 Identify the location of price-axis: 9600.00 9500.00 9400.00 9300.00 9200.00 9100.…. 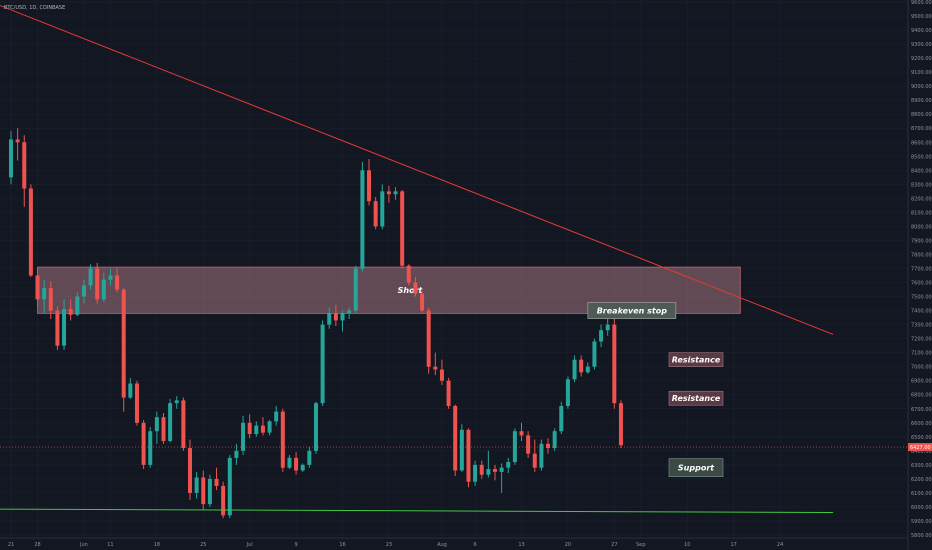
(920, 269).